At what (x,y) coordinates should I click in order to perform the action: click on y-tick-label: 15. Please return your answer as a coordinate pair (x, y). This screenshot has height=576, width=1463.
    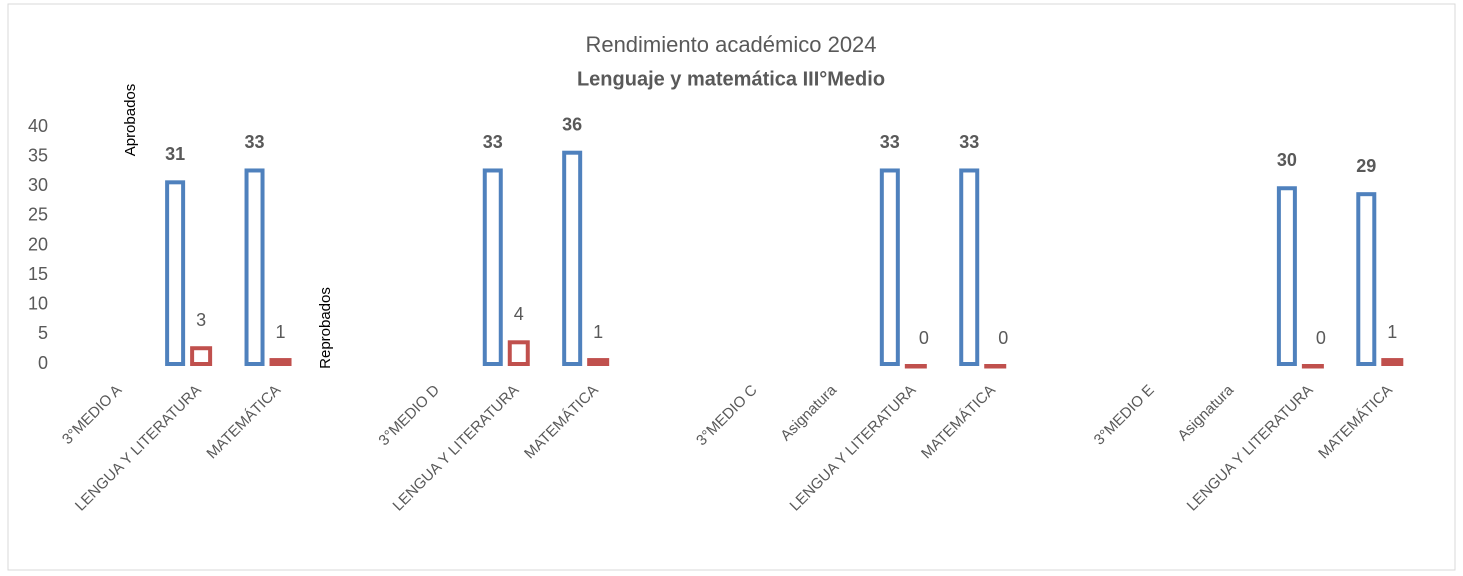
    Looking at the image, I should click on (38, 274).